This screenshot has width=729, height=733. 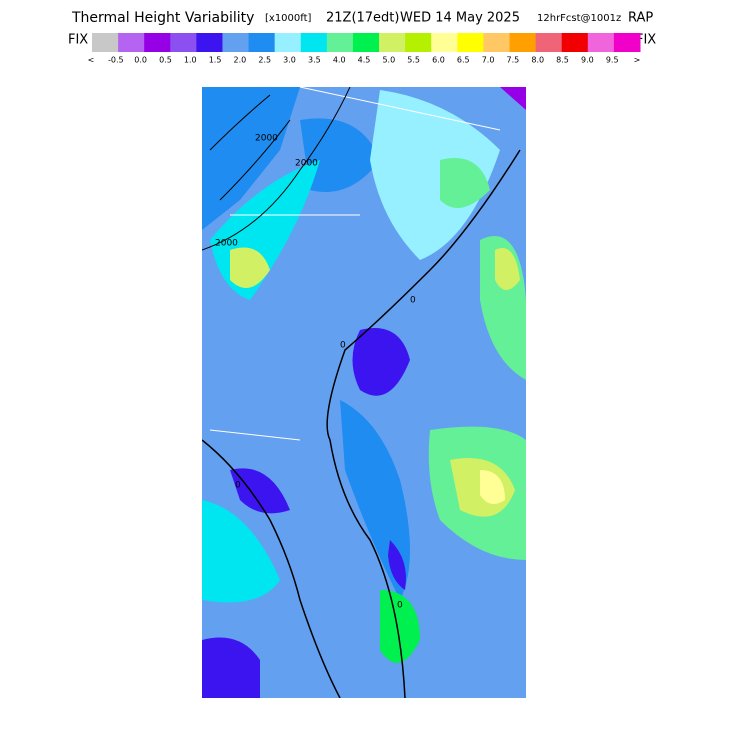 I want to click on colorbar-label: 8.0, so click(x=537, y=60).